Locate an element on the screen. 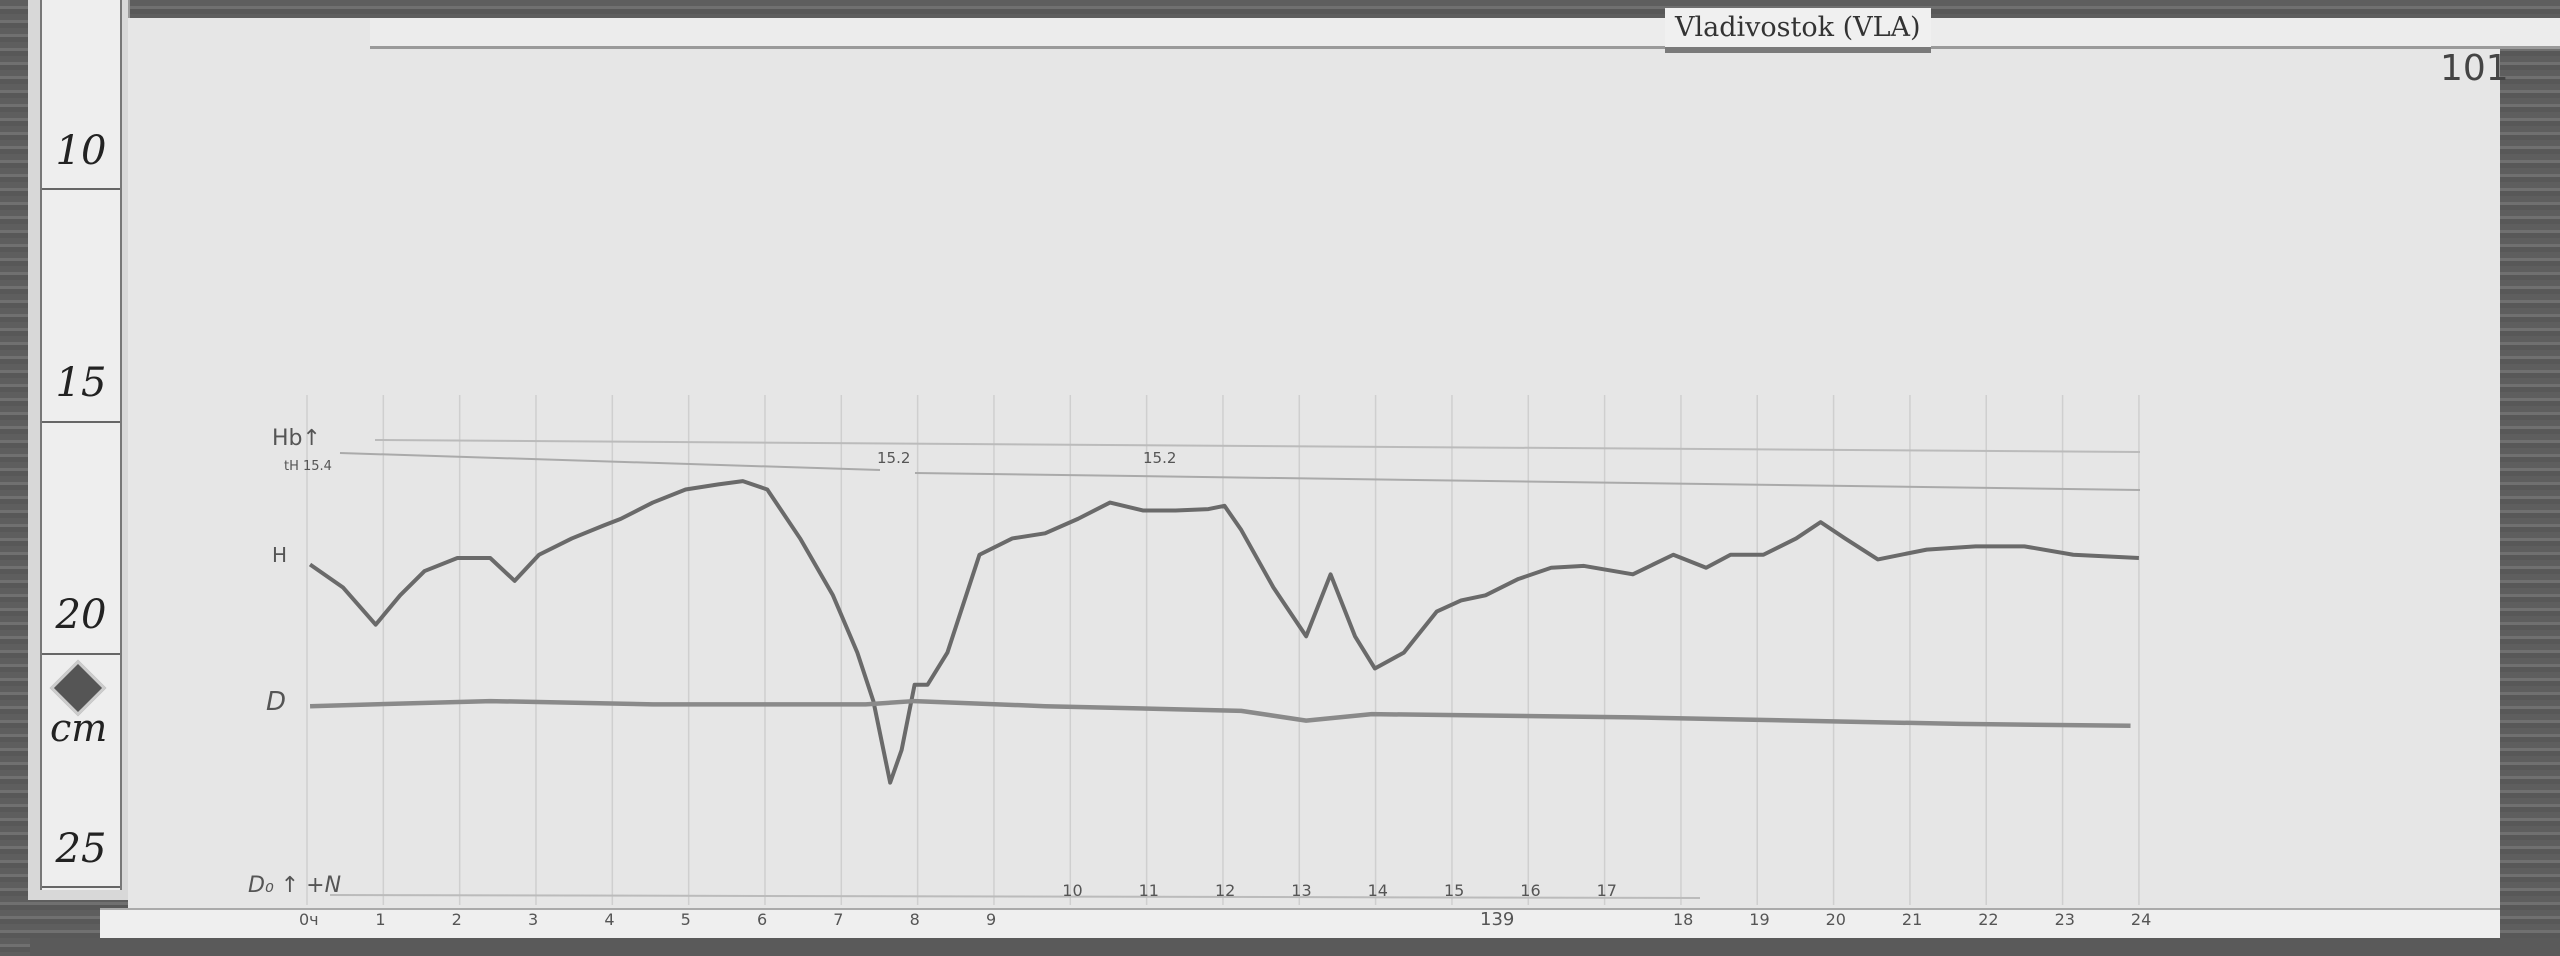 Image resolution: width=2560 pixels, height=956 pixels. hour-label: 8 is located at coordinates (915, 919).